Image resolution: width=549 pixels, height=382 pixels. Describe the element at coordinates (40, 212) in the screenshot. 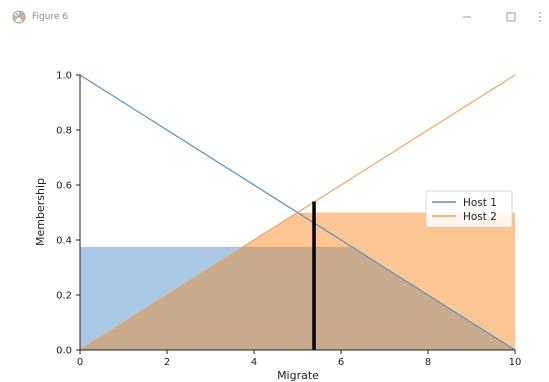

I see `y-axis-label: Membership` at that location.